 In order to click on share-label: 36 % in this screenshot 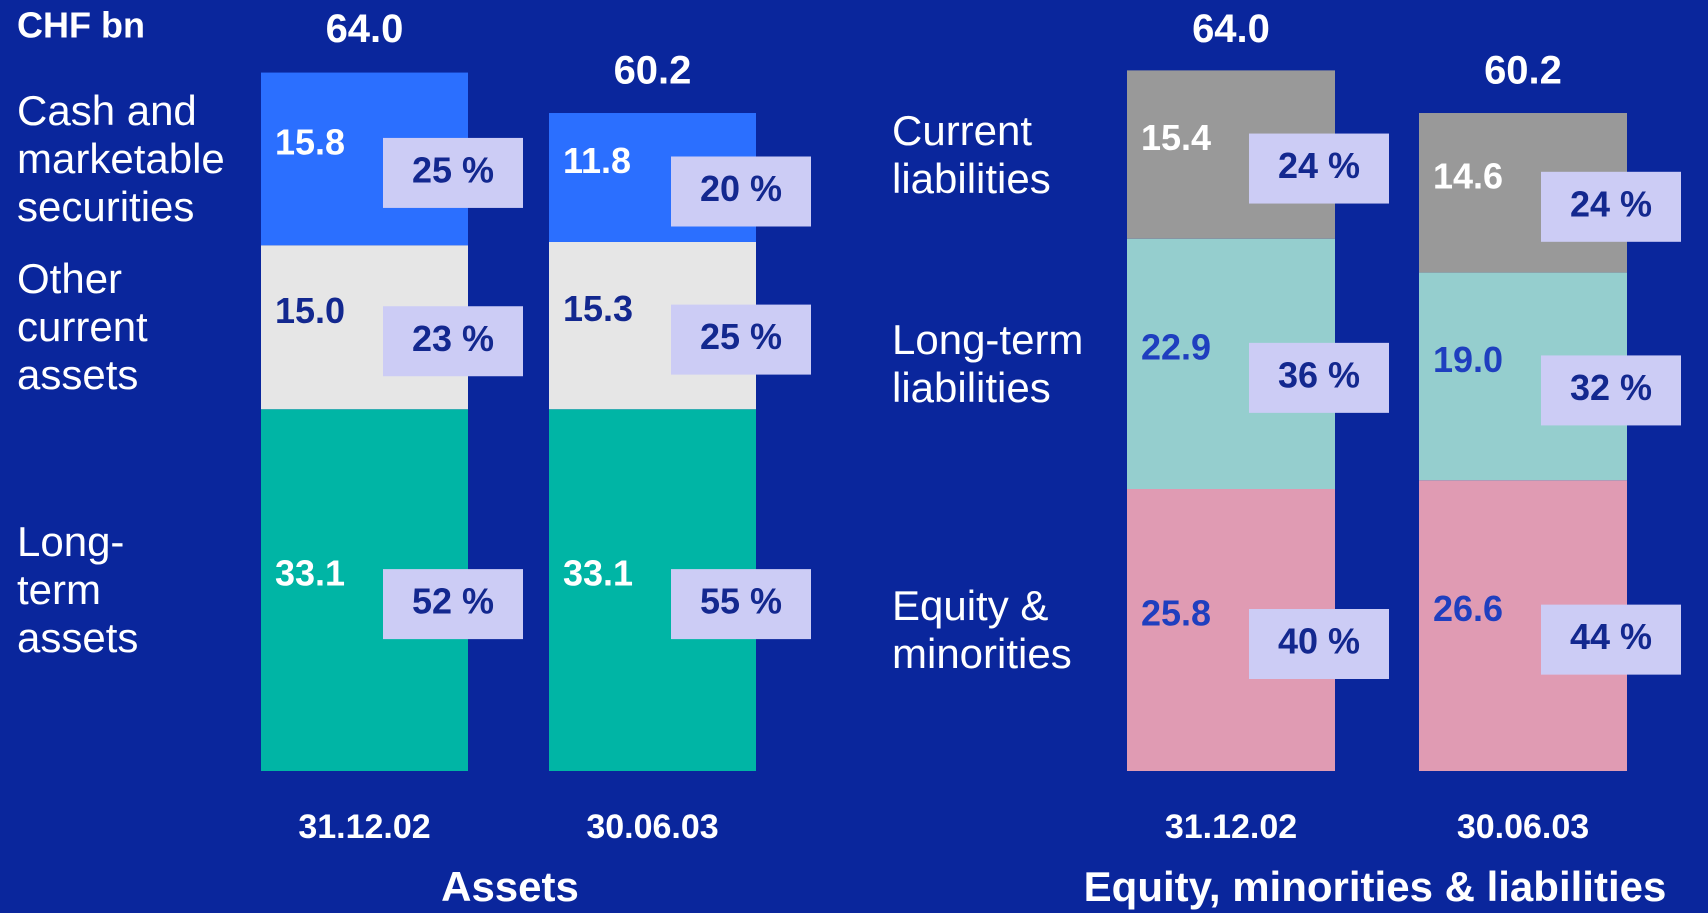, I will do `click(1319, 374)`.